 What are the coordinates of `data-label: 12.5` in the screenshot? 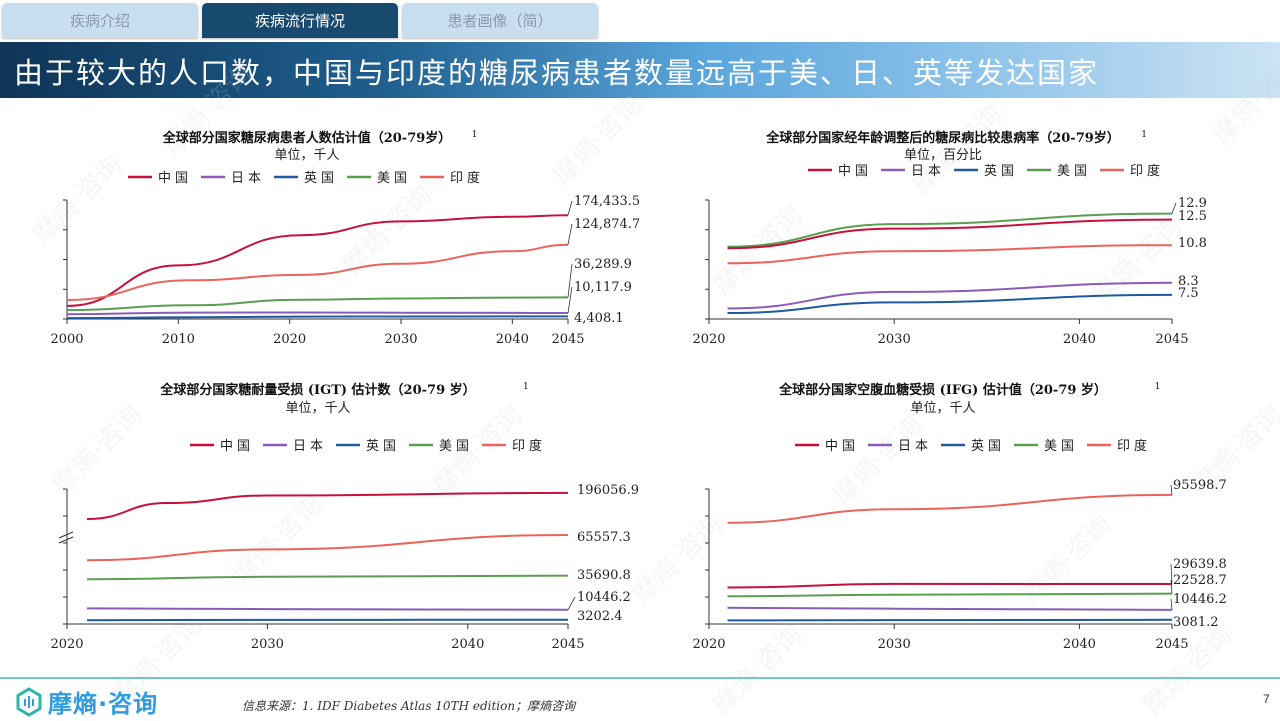 It's located at (1192, 216).